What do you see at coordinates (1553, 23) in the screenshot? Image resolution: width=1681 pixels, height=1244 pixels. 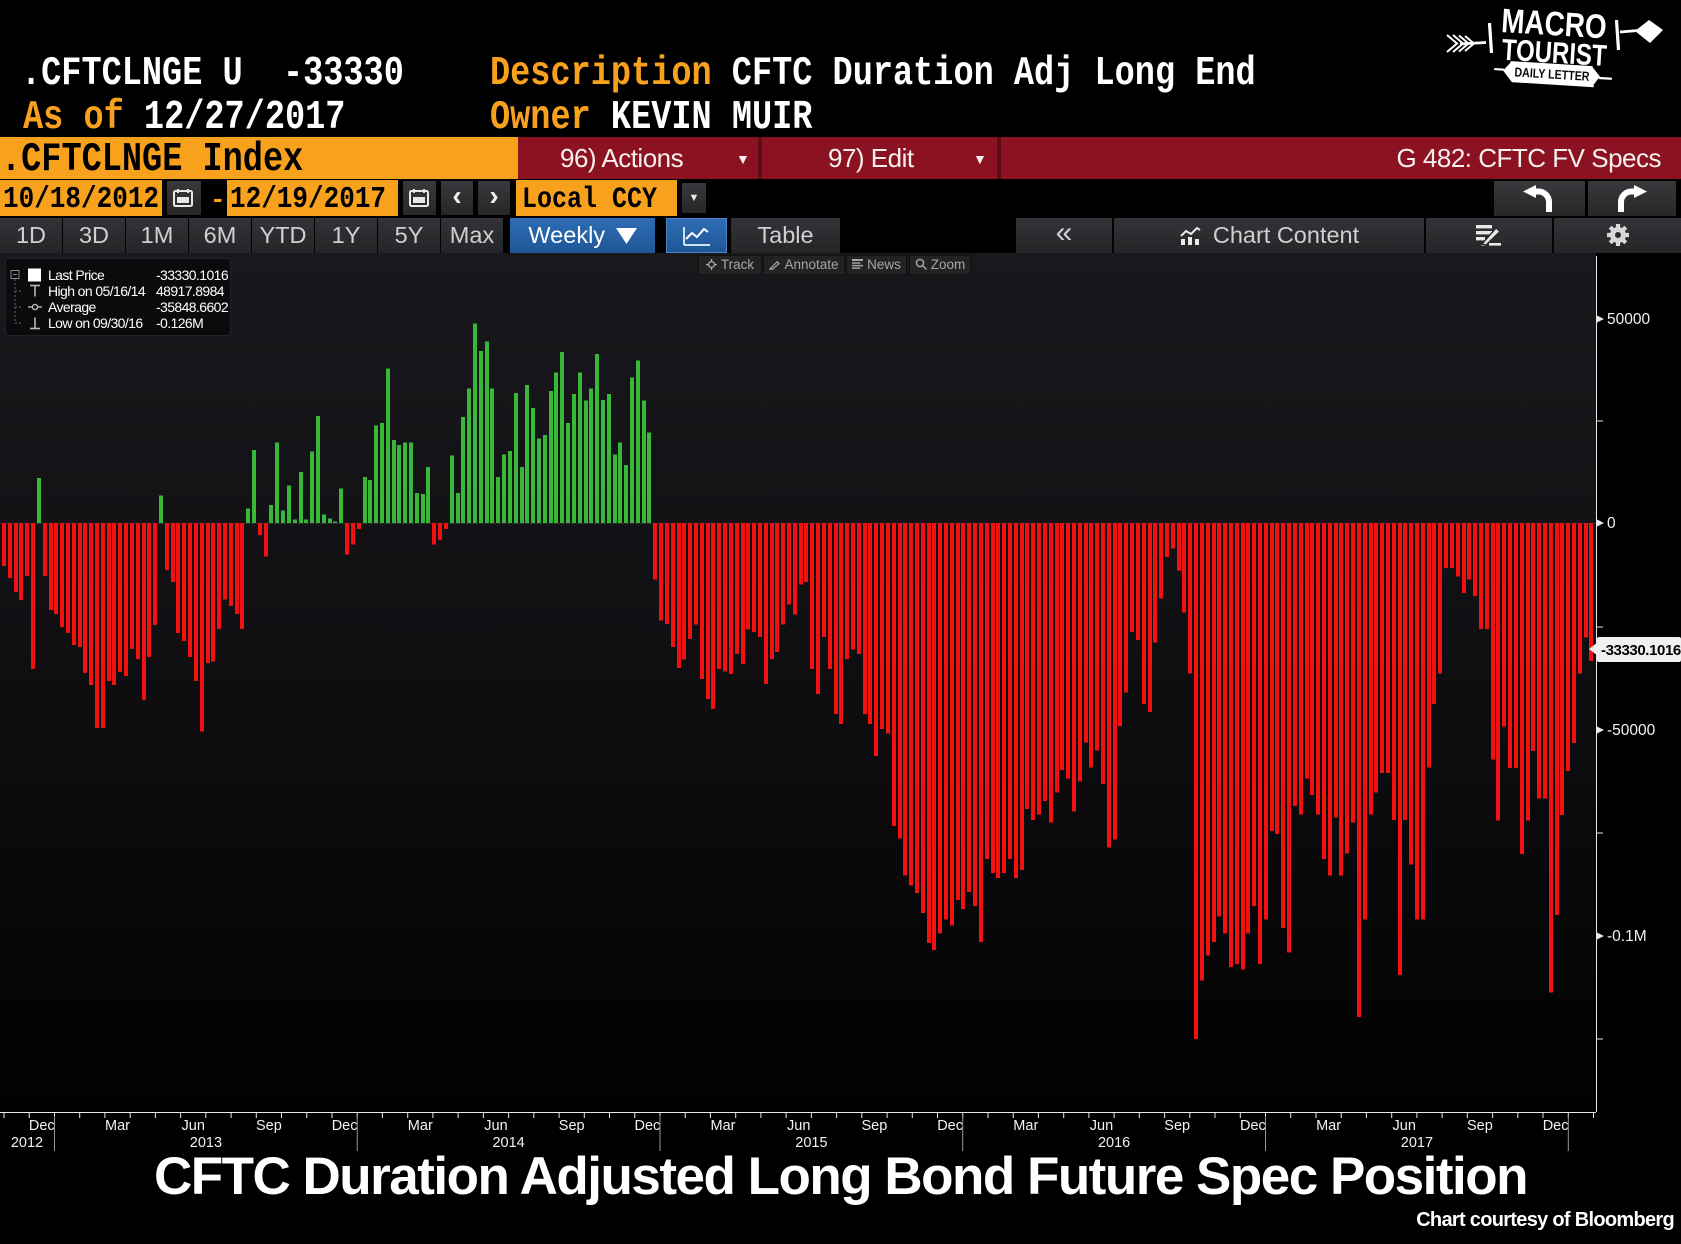 I see `svg-text: MACRO` at bounding box center [1553, 23].